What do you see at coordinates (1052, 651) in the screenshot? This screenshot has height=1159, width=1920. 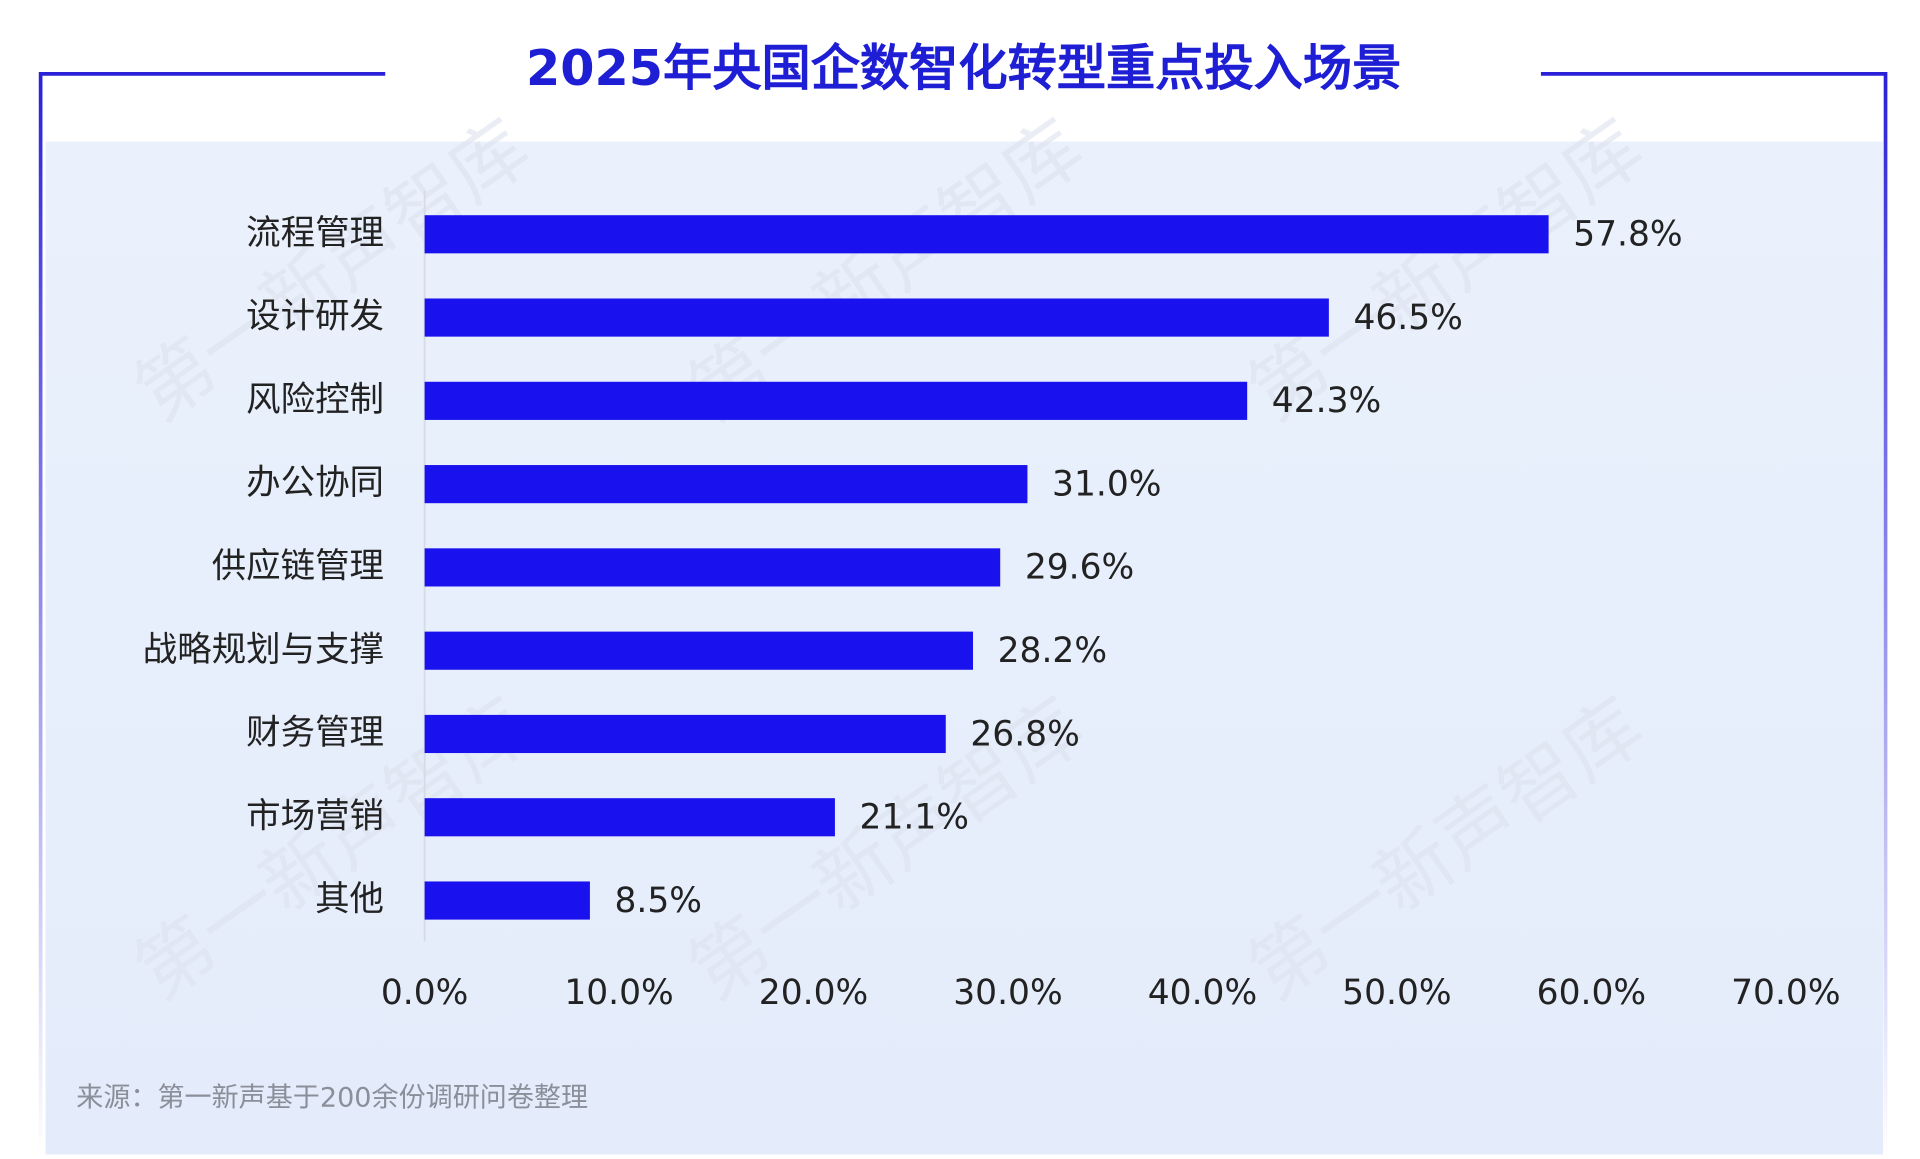 I see `value-label: 28.2%` at bounding box center [1052, 651].